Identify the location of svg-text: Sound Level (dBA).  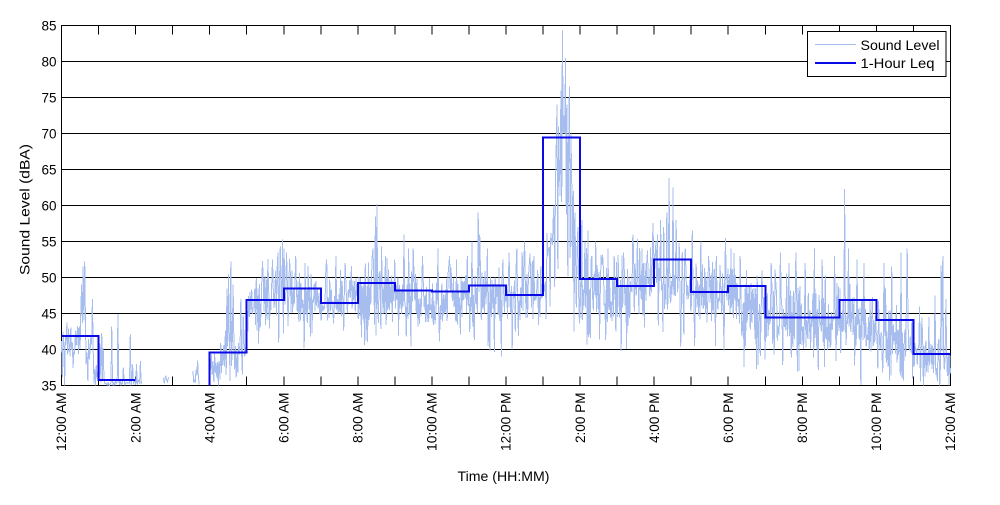
(25, 209).